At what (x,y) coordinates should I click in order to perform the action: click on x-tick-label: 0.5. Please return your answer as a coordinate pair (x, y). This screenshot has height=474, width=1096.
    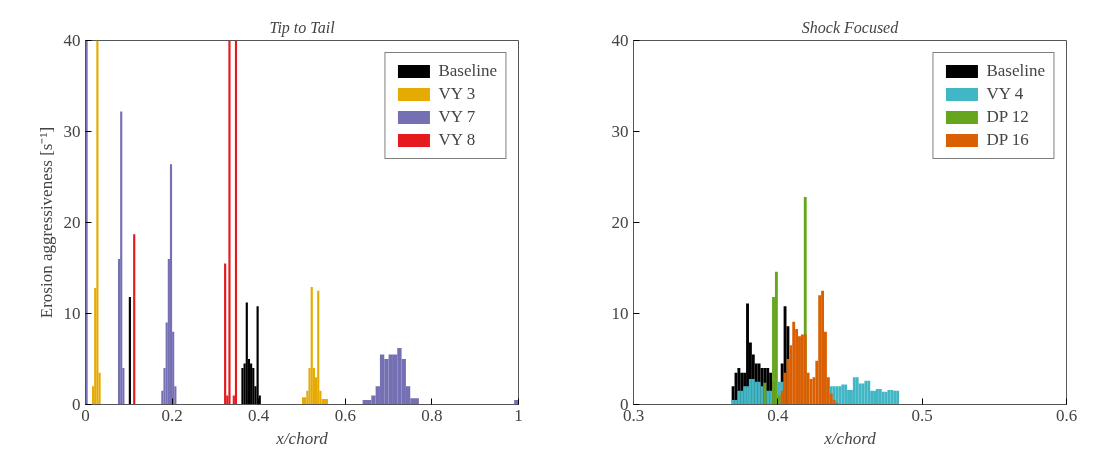
    Looking at the image, I should click on (922, 415).